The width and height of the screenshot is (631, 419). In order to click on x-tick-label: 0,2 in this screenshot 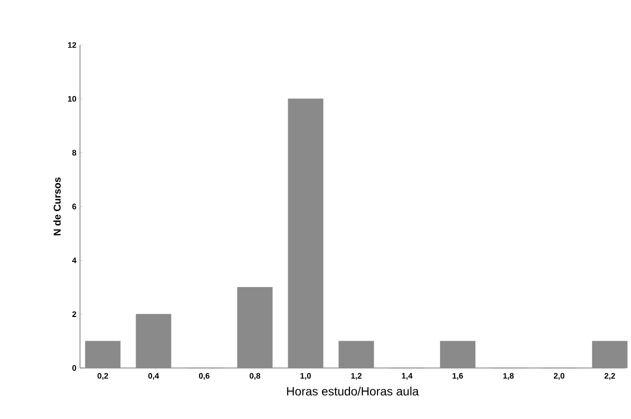, I will do `click(103, 376)`.